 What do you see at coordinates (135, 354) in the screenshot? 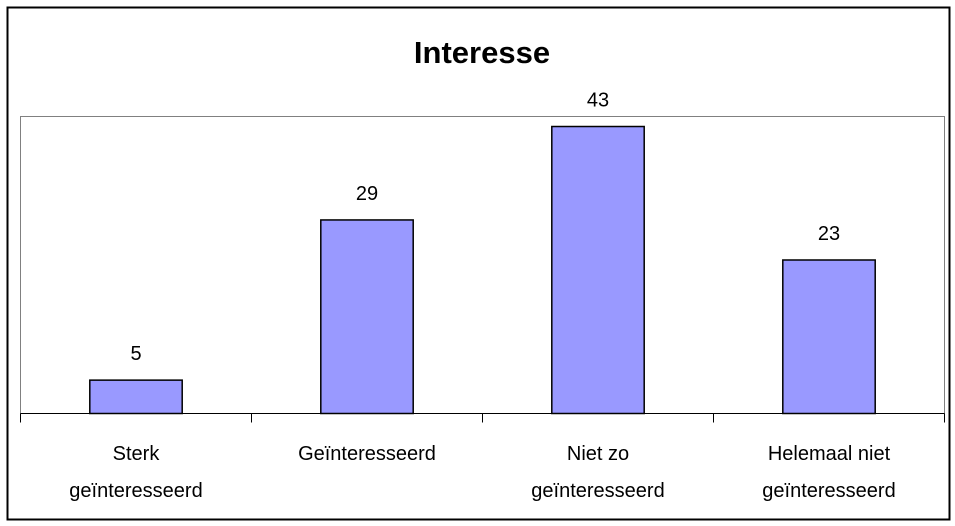
I see `value-label: 5` at bounding box center [135, 354].